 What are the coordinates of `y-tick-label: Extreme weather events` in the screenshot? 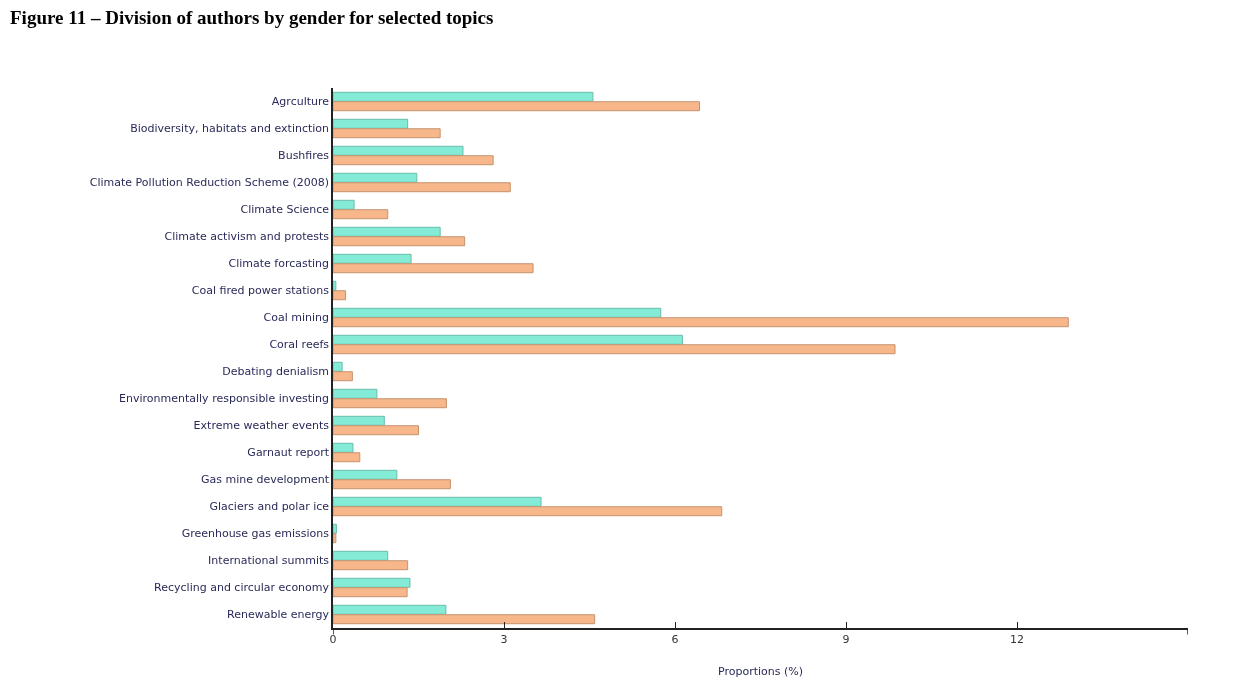 It's located at (261, 426).